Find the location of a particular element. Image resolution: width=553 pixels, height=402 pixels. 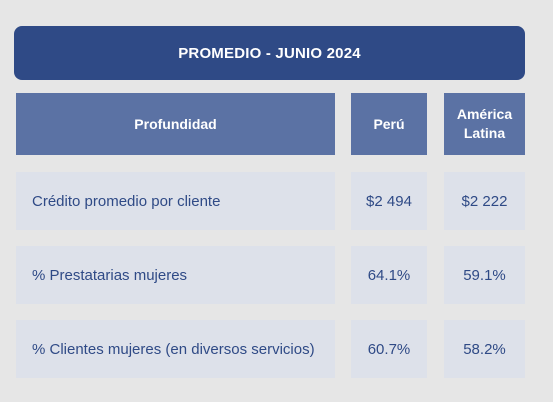

header-profundidad: Profundidad is located at coordinates (175, 124).